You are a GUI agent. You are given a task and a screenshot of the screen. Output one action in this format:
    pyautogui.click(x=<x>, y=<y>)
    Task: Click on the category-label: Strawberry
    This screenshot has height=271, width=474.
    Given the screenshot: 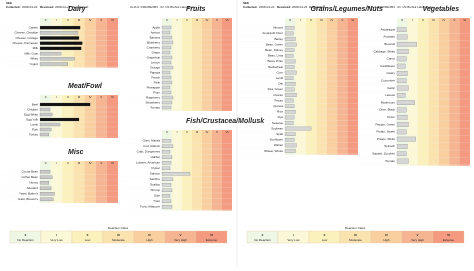 What is the action you would take?
    pyautogui.click(x=152, y=102)
    